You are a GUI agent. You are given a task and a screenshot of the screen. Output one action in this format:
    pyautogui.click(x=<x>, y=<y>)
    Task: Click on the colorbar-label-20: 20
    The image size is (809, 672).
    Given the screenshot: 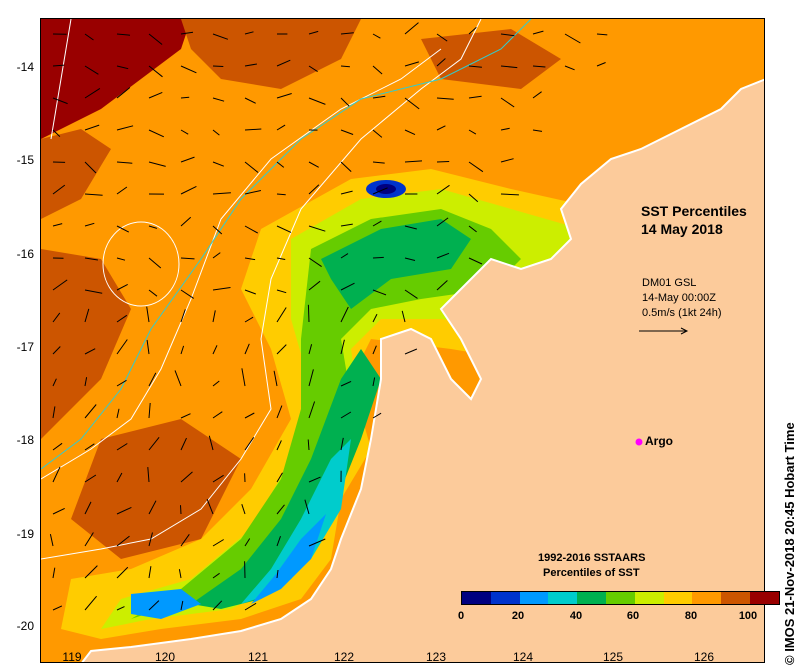 What is the action you would take?
    pyautogui.click(x=518, y=616)
    